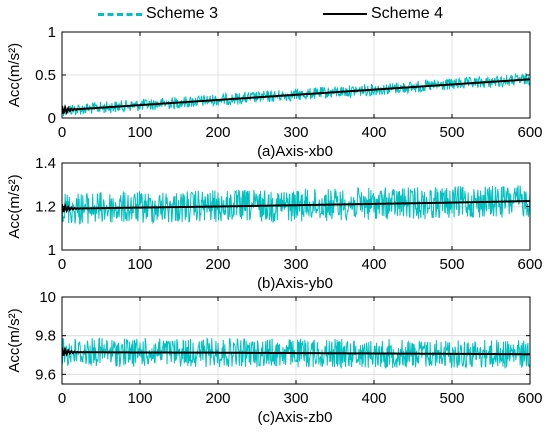 The height and width of the screenshot is (438, 550). What do you see at coordinates (45, 75) in the screenshot?
I see `y-tick-label: 0.5` at bounding box center [45, 75].